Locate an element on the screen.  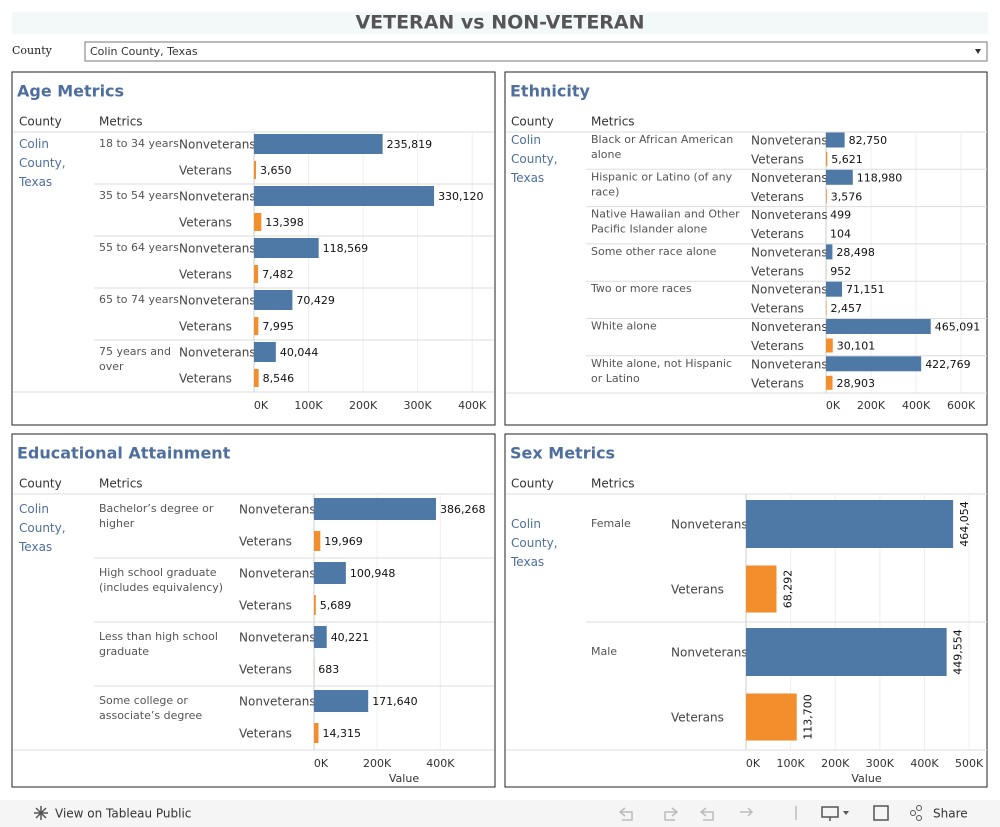
value-label: 171,640 is located at coordinates (395, 701).